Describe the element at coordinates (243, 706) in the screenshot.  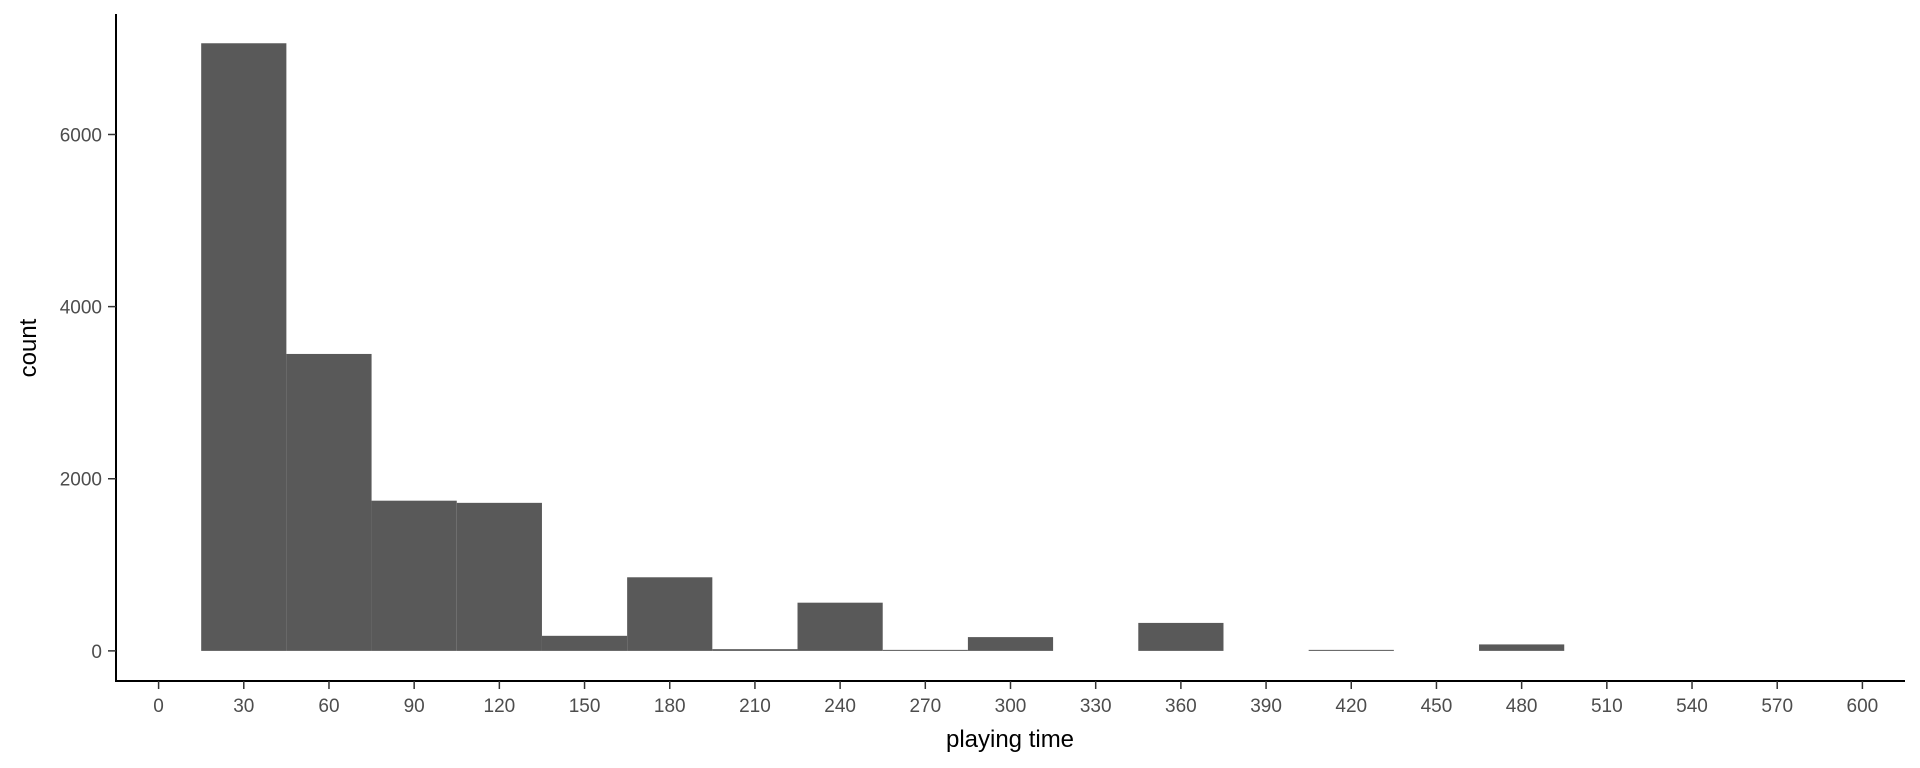
I see `x-tick-label: 30` at that location.